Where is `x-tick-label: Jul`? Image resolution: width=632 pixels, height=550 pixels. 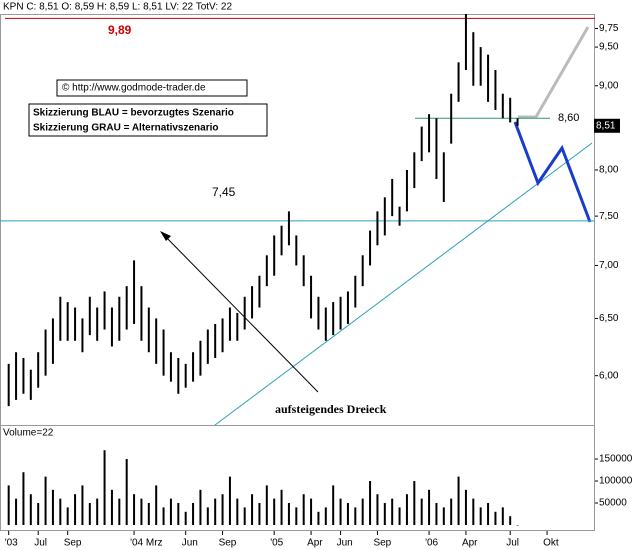
x-tick-label: Jul is located at coordinates (40, 543).